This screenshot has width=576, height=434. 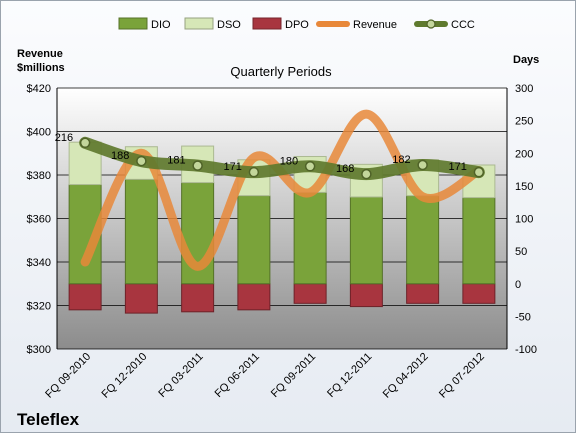 I want to click on right-tick-label: 250, so click(x=524, y=122).